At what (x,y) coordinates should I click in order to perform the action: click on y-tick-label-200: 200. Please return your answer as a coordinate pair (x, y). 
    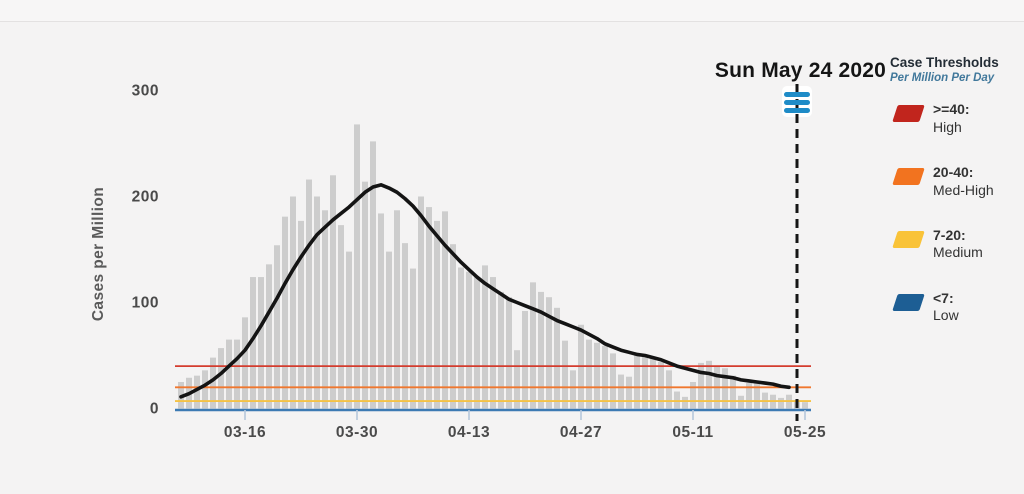
    Looking at the image, I should click on (145, 197).